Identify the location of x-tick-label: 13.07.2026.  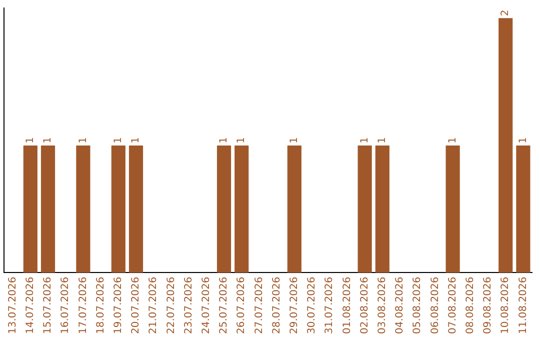
(12, 305).